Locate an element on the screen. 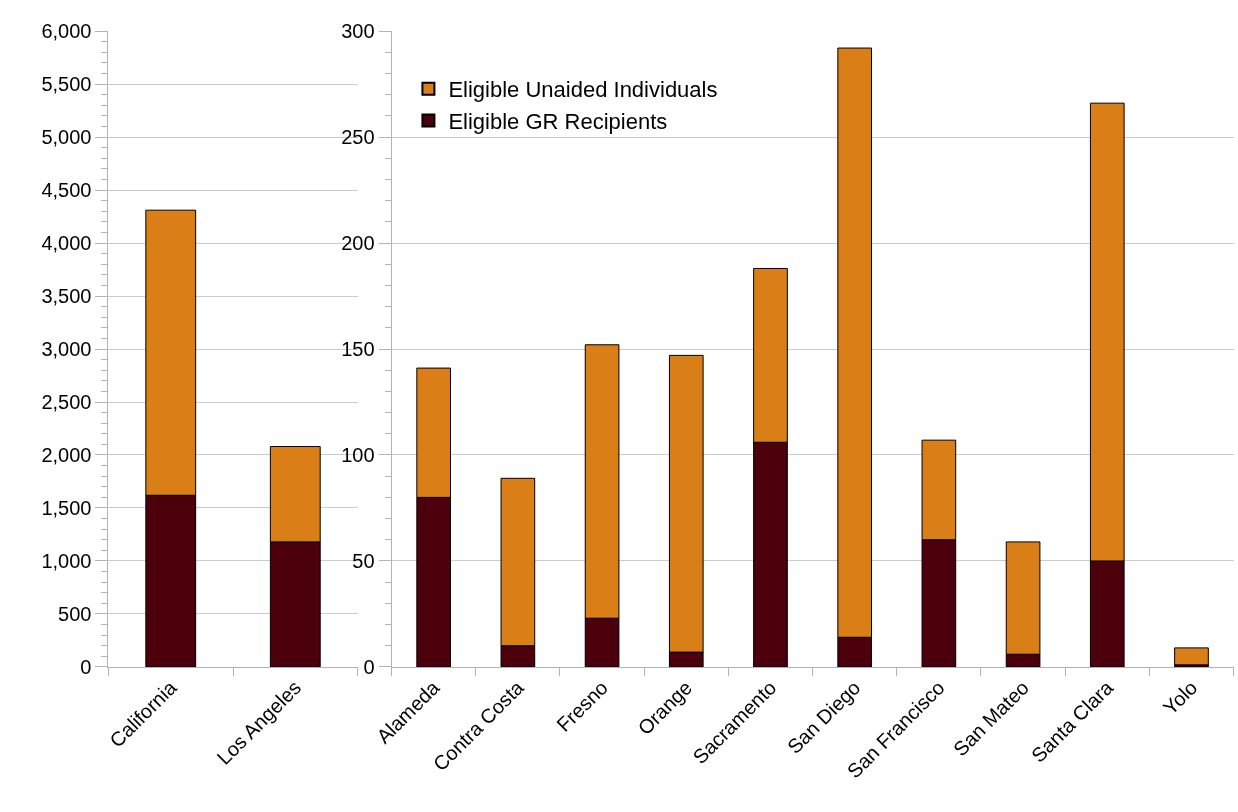  y-tick-label: 50 is located at coordinates (363, 560).